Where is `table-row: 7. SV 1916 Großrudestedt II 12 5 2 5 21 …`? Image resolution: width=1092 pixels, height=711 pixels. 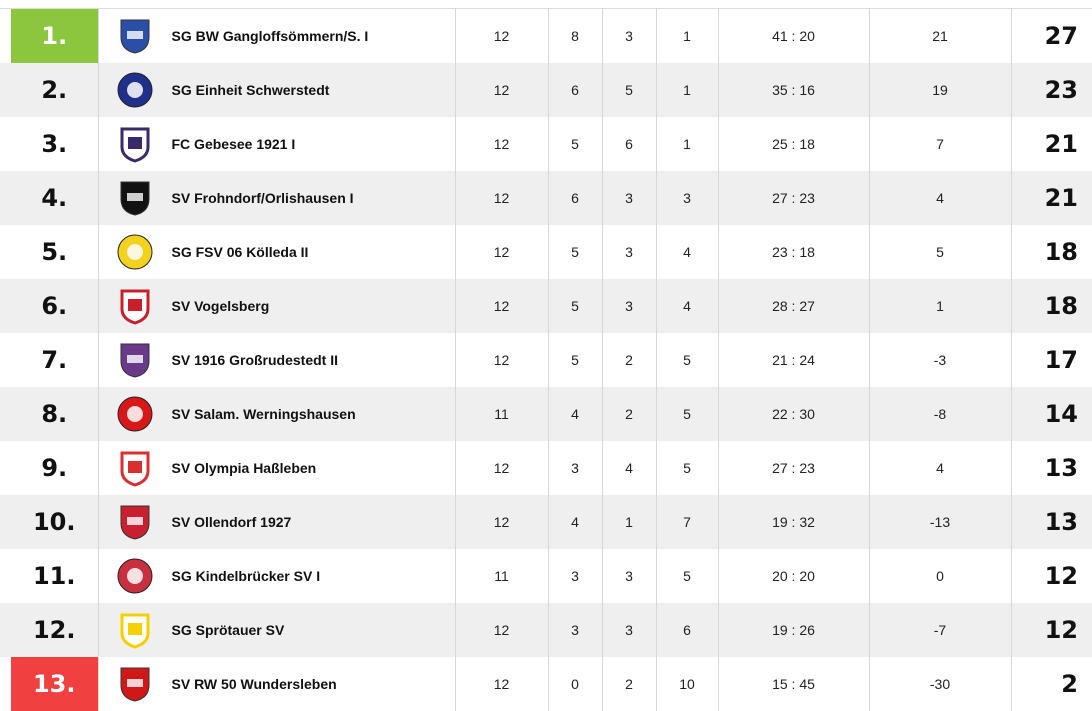 table-row: 7. SV 1916 Großrudestedt II 12 5 2 5 21 … is located at coordinates (546, 360).